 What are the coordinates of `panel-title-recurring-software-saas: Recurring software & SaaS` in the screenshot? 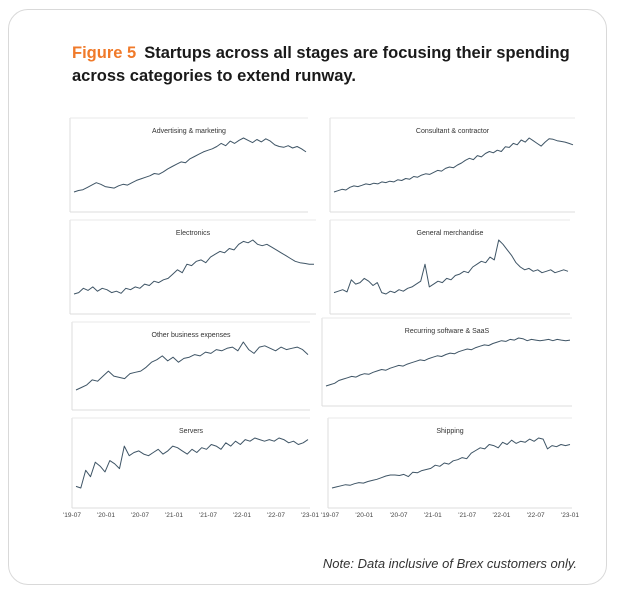 It's located at (447, 331).